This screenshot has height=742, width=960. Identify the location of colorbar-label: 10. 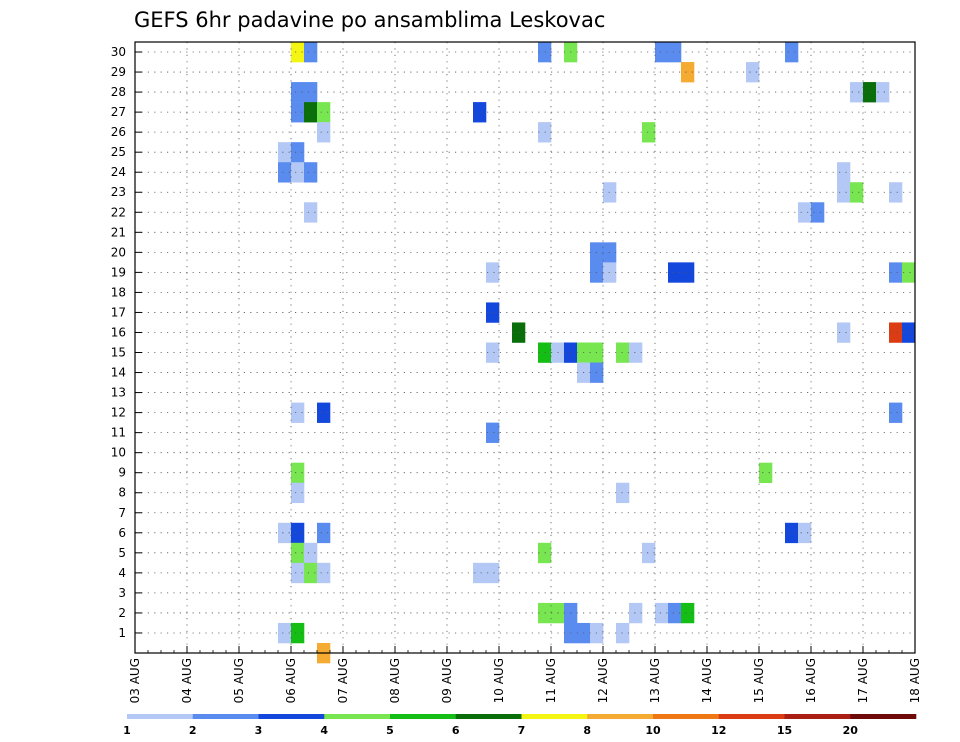
(653, 730).